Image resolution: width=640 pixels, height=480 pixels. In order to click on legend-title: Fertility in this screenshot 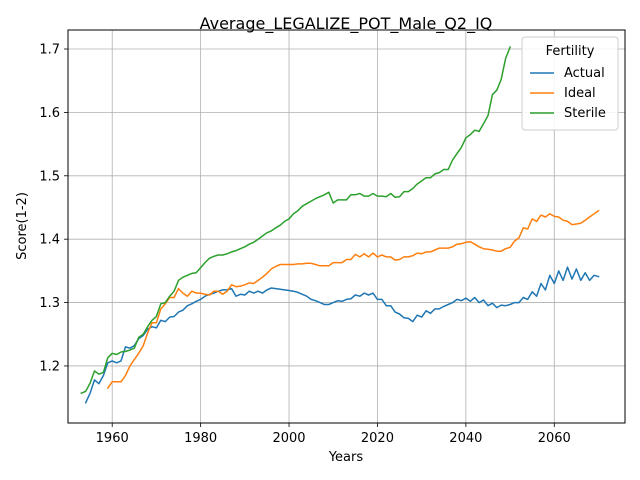, I will do `click(570, 51)`.